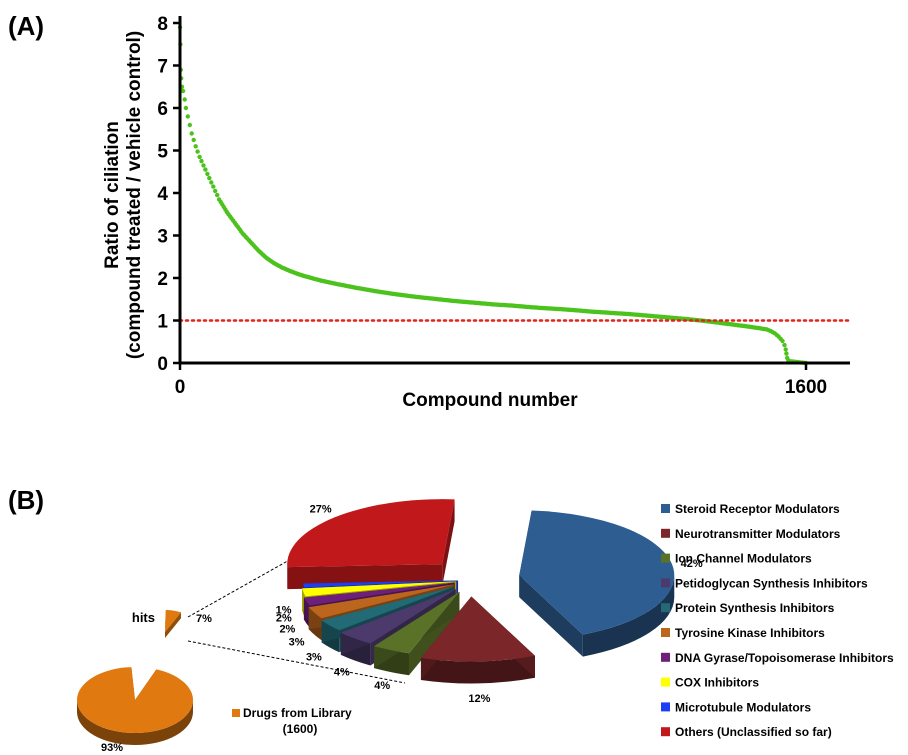  I want to click on y-tick-label: 4, so click(162, 194).